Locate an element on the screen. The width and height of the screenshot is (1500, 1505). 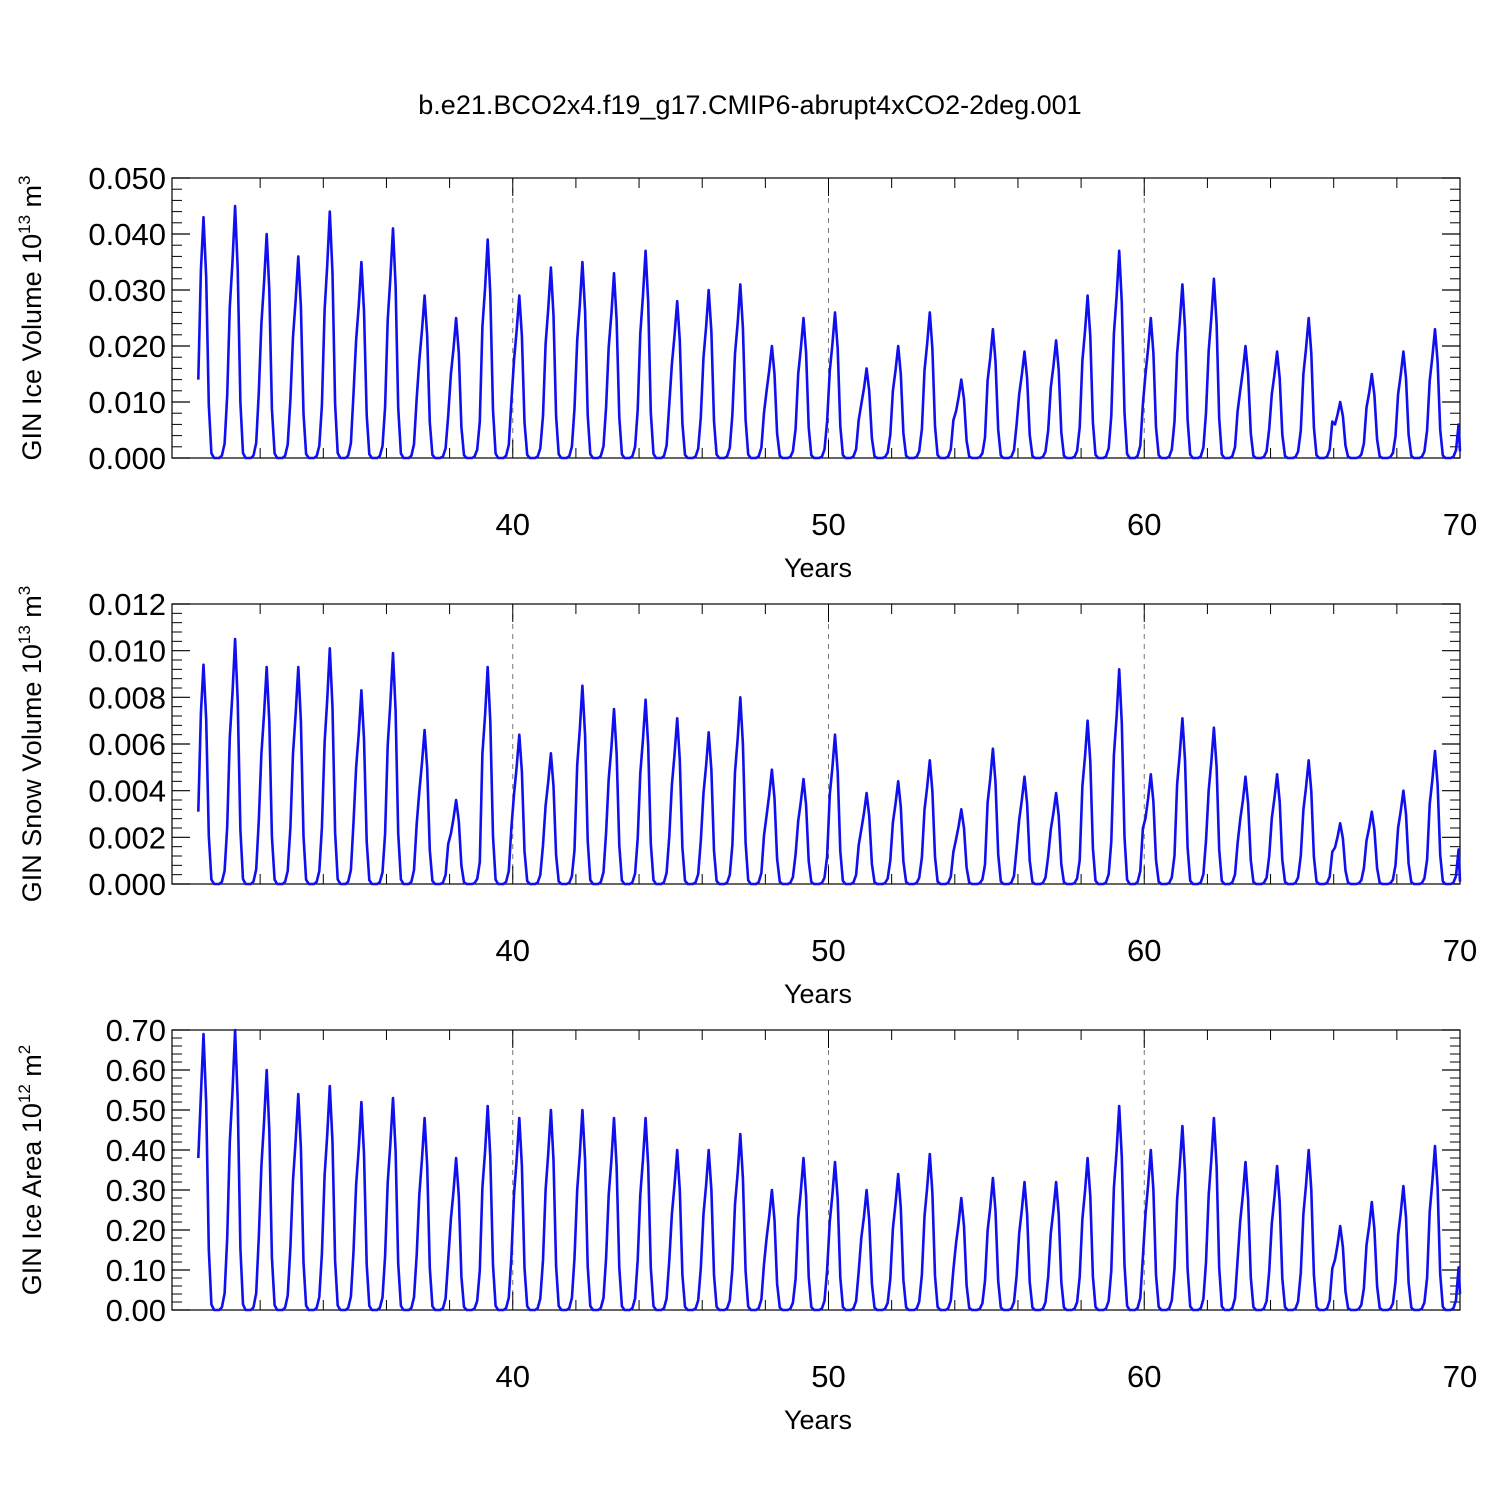
y-tick-label: 0.008 is located at coordinates (127, 697).